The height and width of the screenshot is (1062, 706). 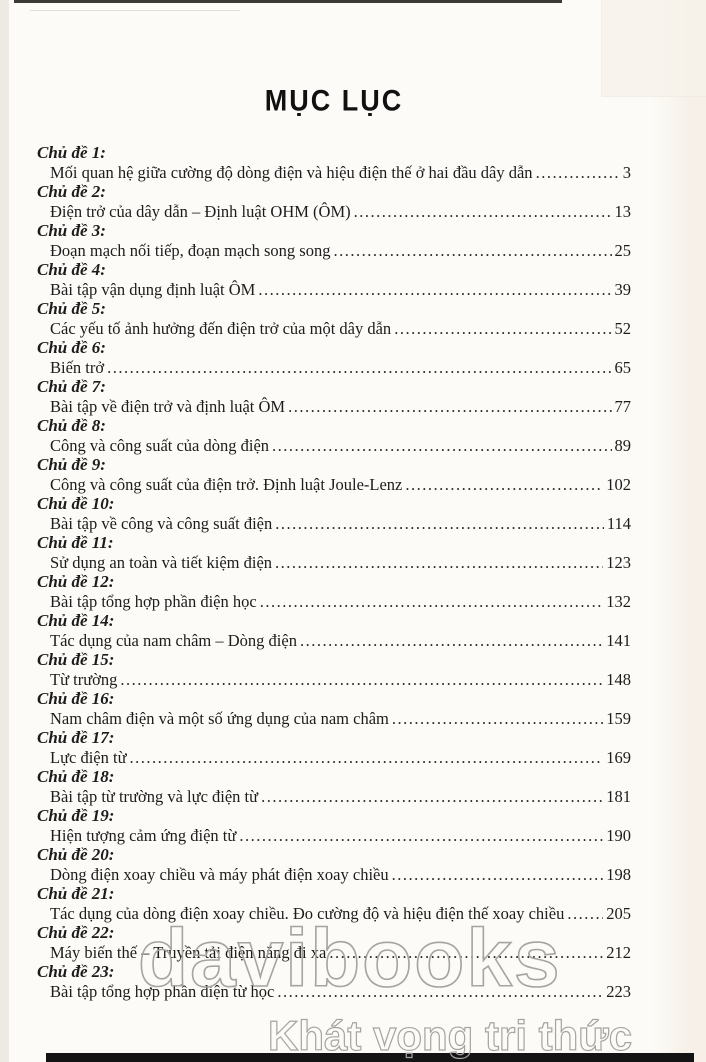 I want to click on toc-topic-label: Chủ đề 11:, so click(x=75, y=542).